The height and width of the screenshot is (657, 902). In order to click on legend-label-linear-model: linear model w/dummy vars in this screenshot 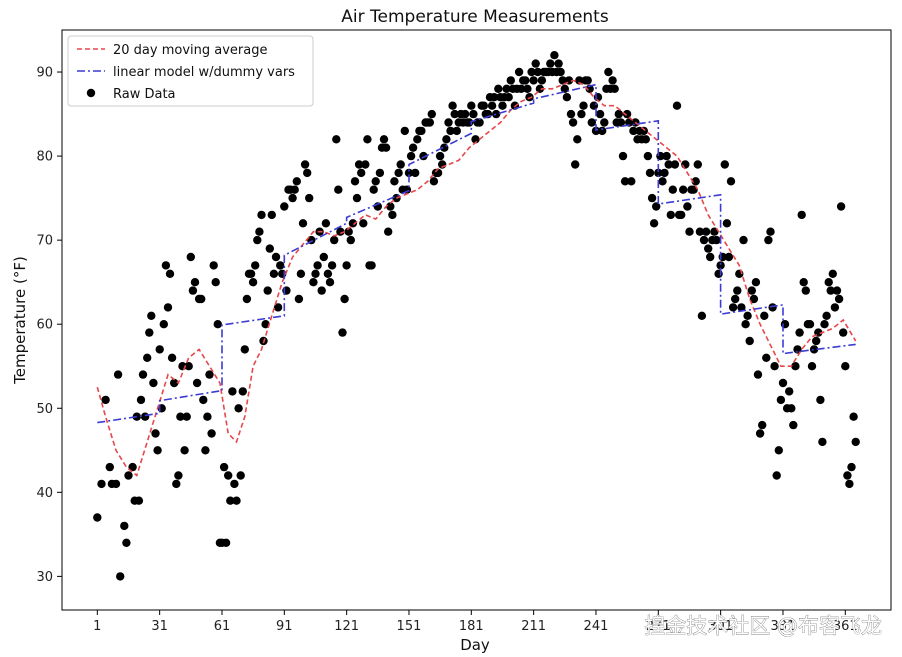, I will do `click(204, 72)`.